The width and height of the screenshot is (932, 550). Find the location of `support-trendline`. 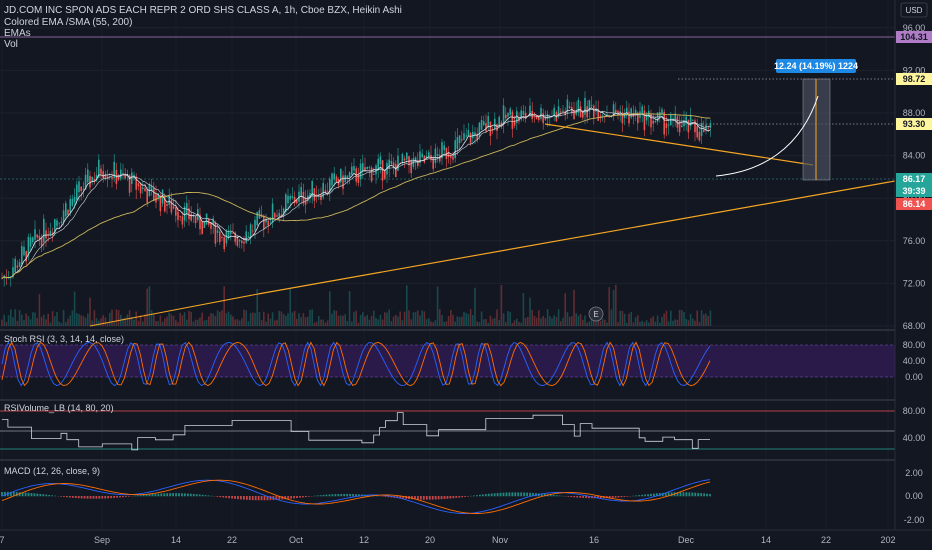

support-trendline is located at coordinates (576, 237).